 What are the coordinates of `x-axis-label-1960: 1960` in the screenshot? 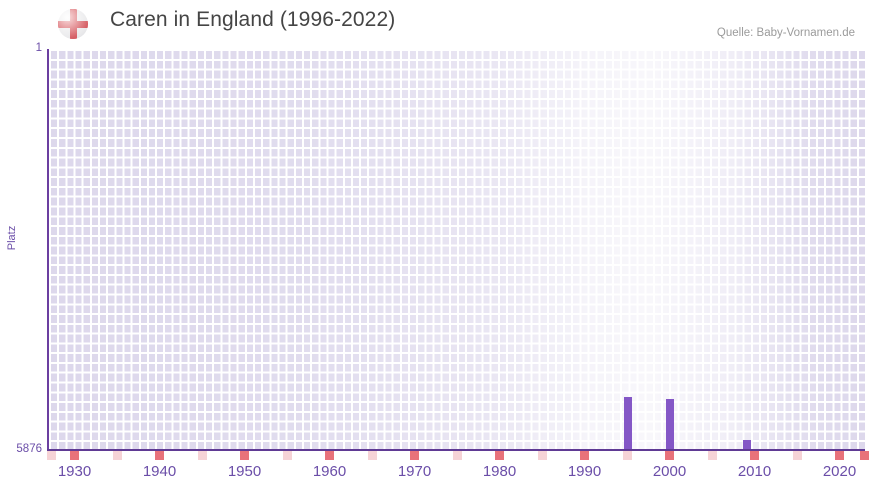 It's located at (329, 471).